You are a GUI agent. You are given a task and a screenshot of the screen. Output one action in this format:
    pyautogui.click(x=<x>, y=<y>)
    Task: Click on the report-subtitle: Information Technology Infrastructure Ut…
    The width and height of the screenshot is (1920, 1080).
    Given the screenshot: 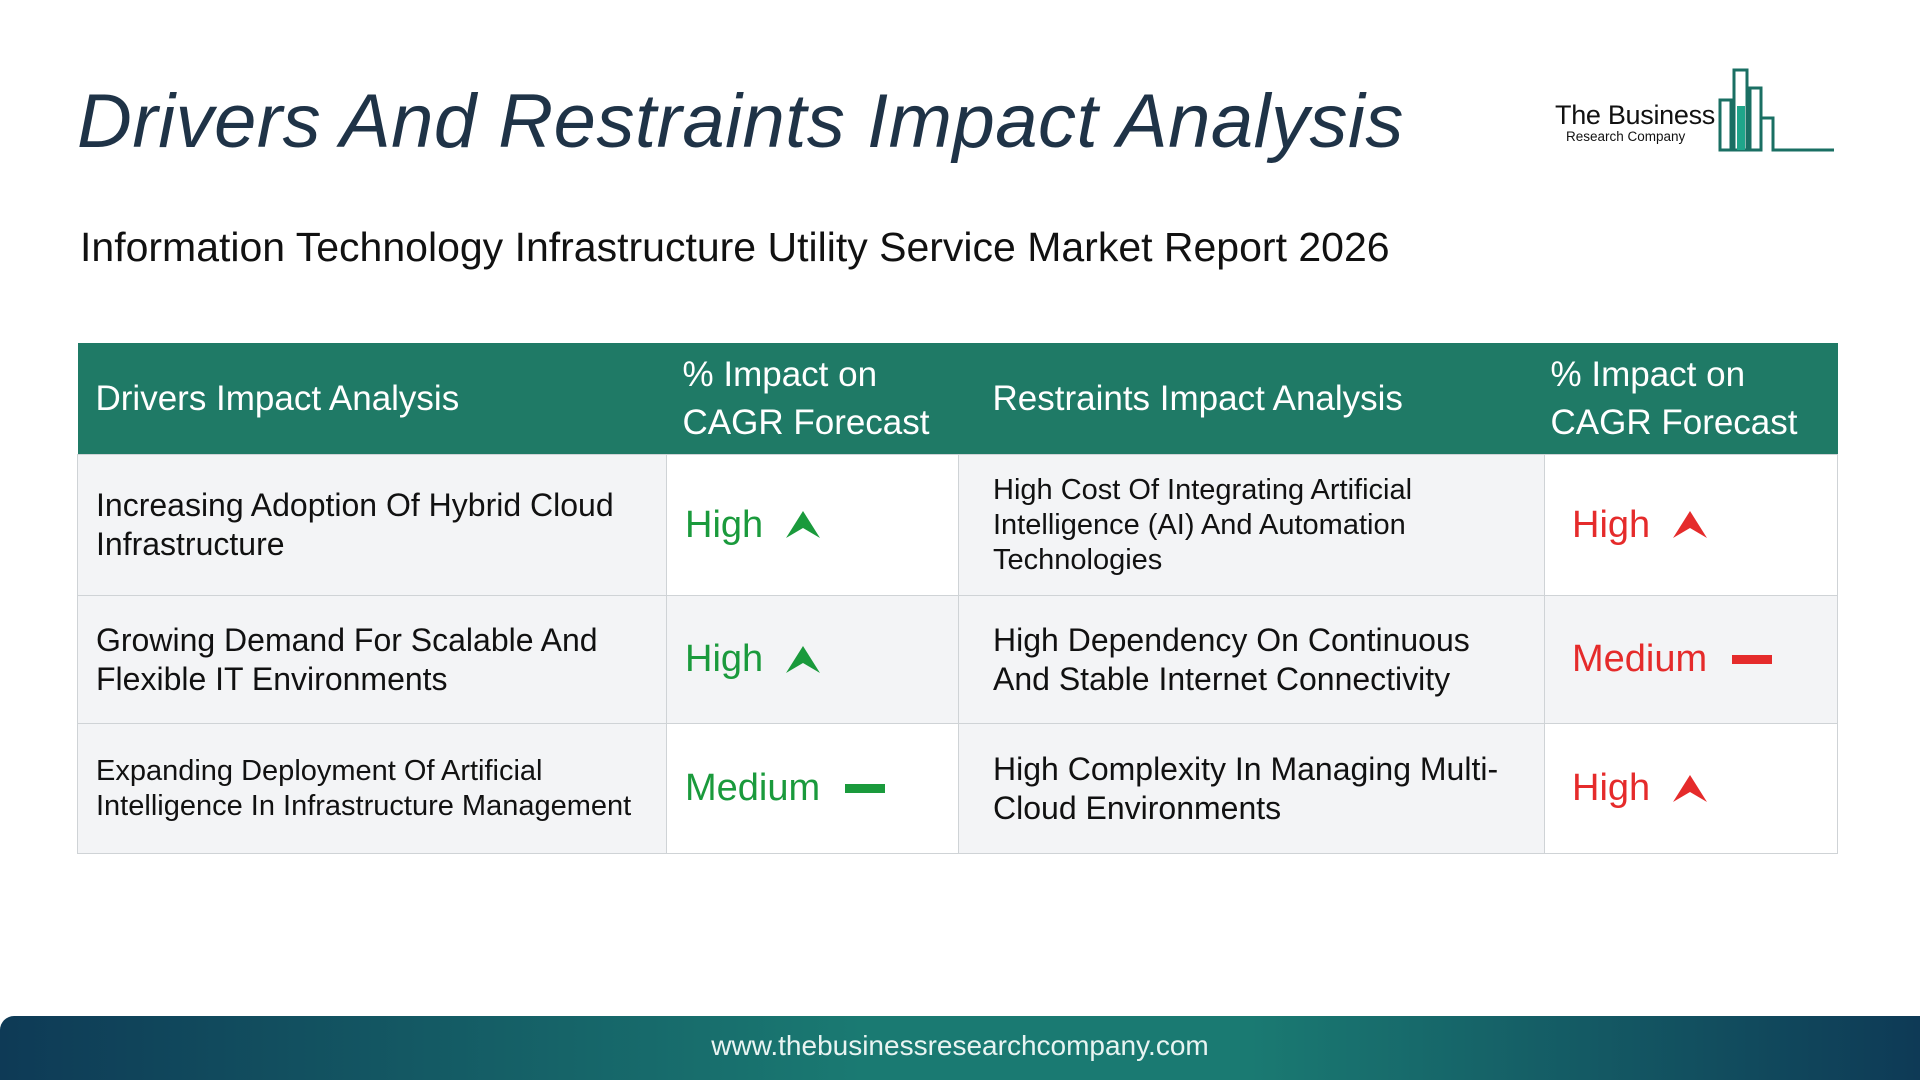 What is the action you would take?
    pyautogui.click(x=735, y=247)
    